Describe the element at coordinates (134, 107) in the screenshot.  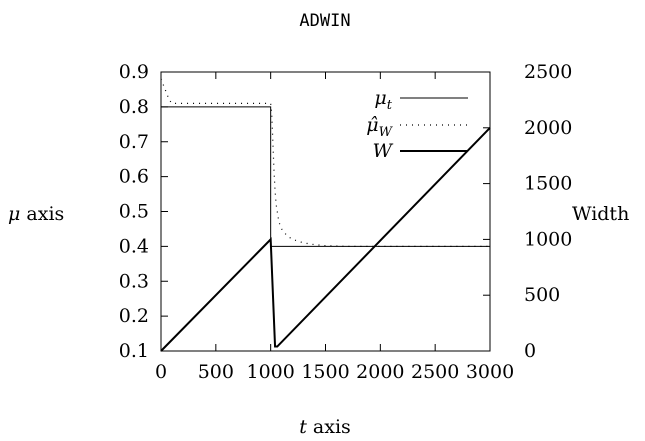
I see `y-left-tick-label-7: 0.8` at that location.